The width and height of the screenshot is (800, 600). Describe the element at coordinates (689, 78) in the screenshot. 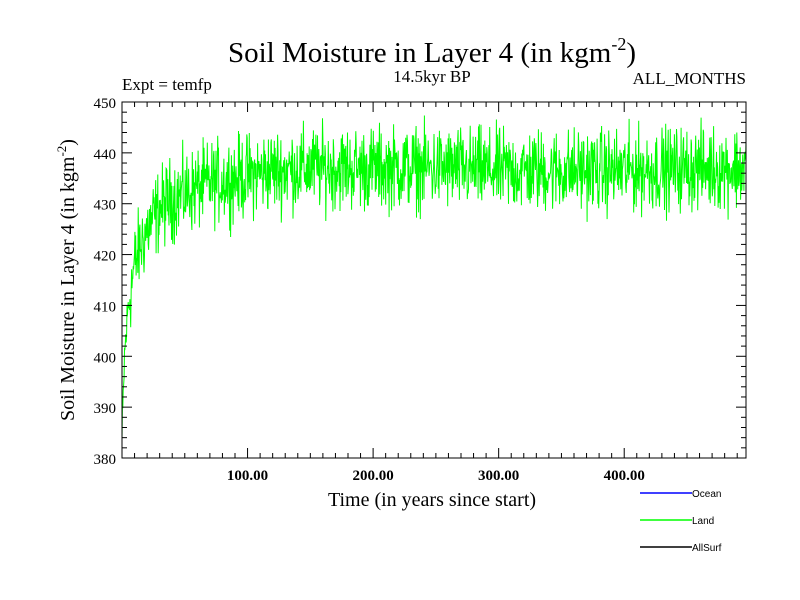

I see `subtitle-right: ALL_MONTHS` at that location.